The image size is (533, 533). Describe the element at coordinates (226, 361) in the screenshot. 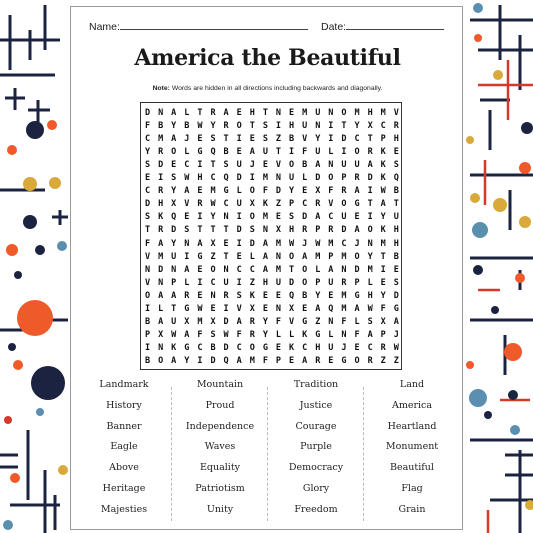

I see `grid-letter: Q` at that location.